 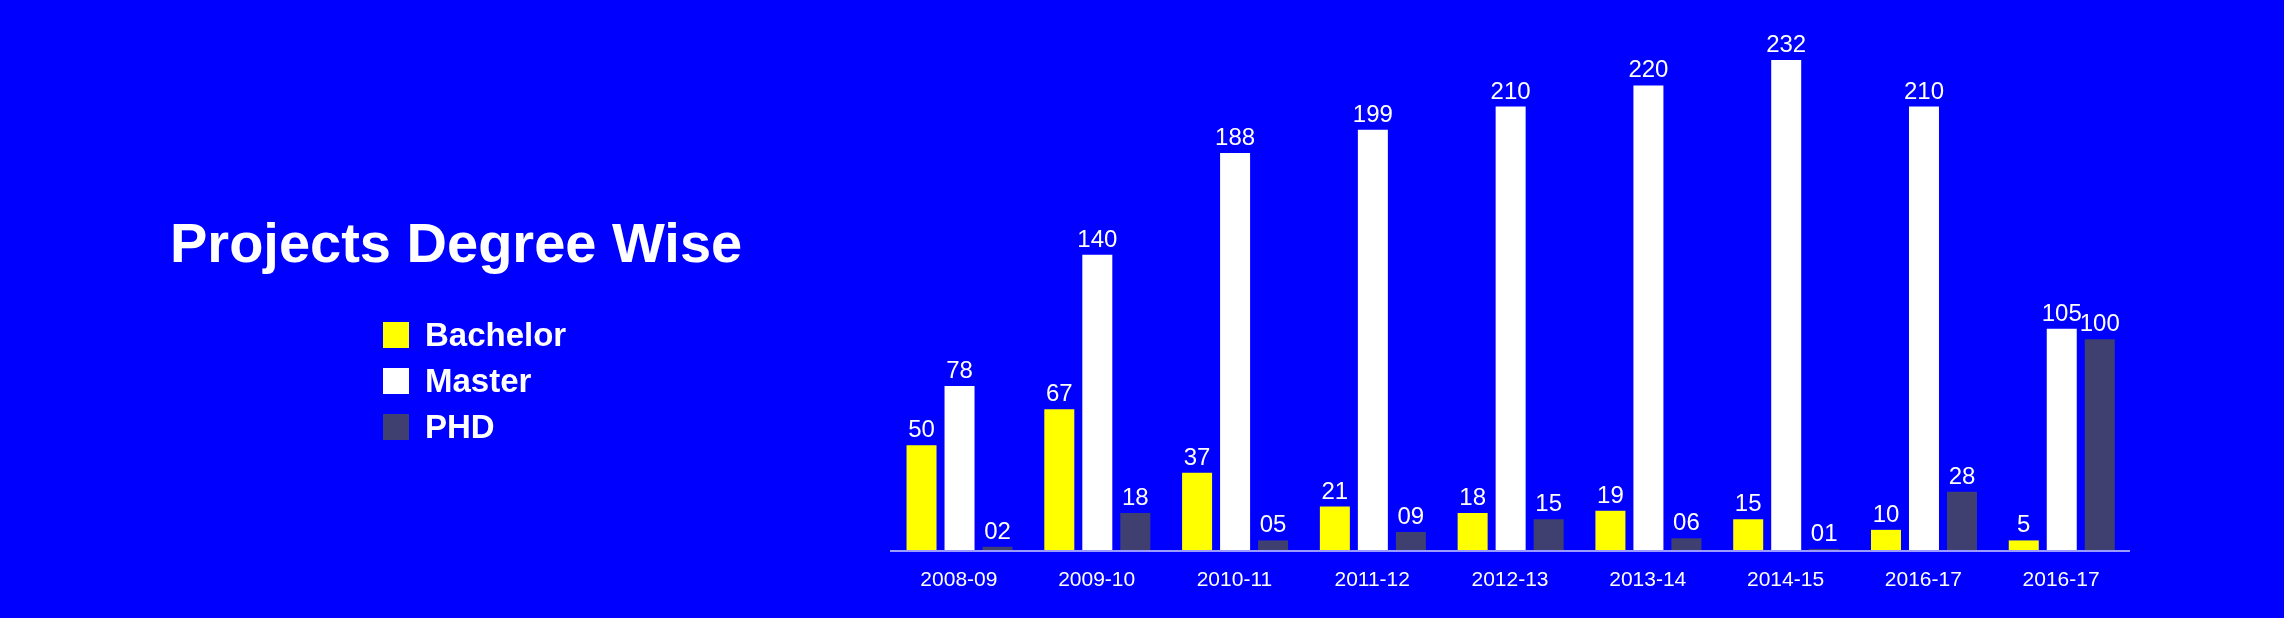 What do you see at coordinates (496, 335) in the screenshot?
I see `legend-label: Bachelor` at bounding box center [496, 335].